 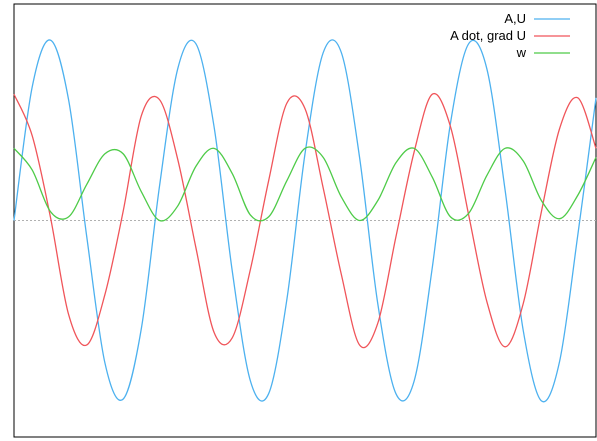 I want to click on legend-label-1: A,U, so click(x=515, y=18).